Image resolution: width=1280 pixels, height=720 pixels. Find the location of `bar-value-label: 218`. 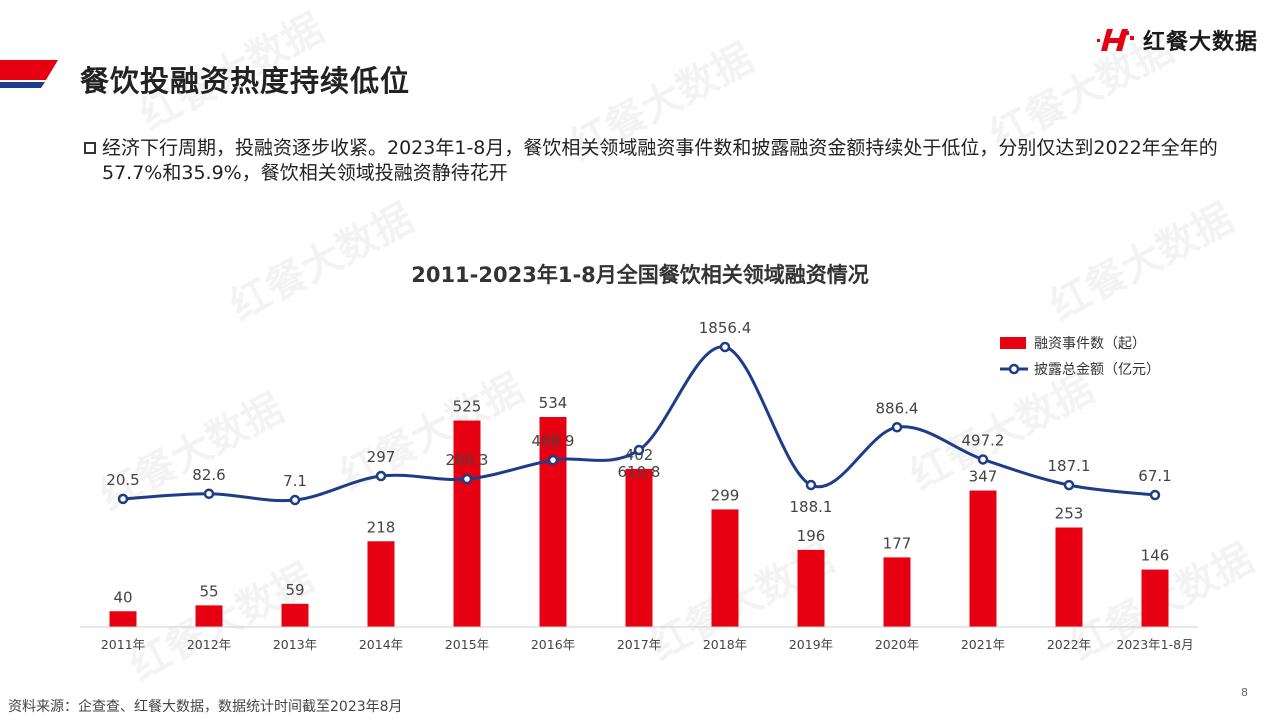

bar-value-label: 218 is located at coordinates (381, 527).